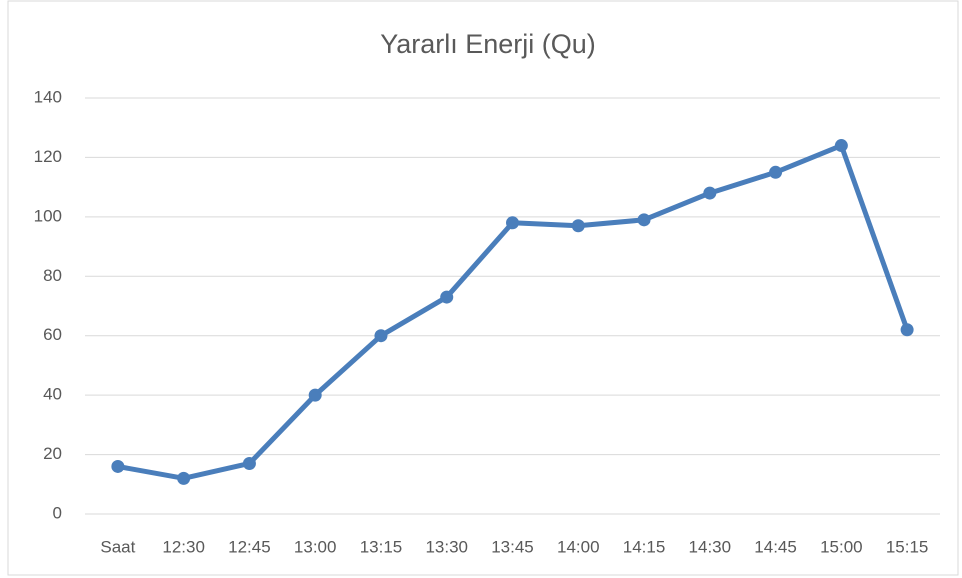 The height and width of the screenshot is (578, 962). Describe the element at coordinates (48, 215) in the screenshot. I see `y-tick-label: 100` at that location.